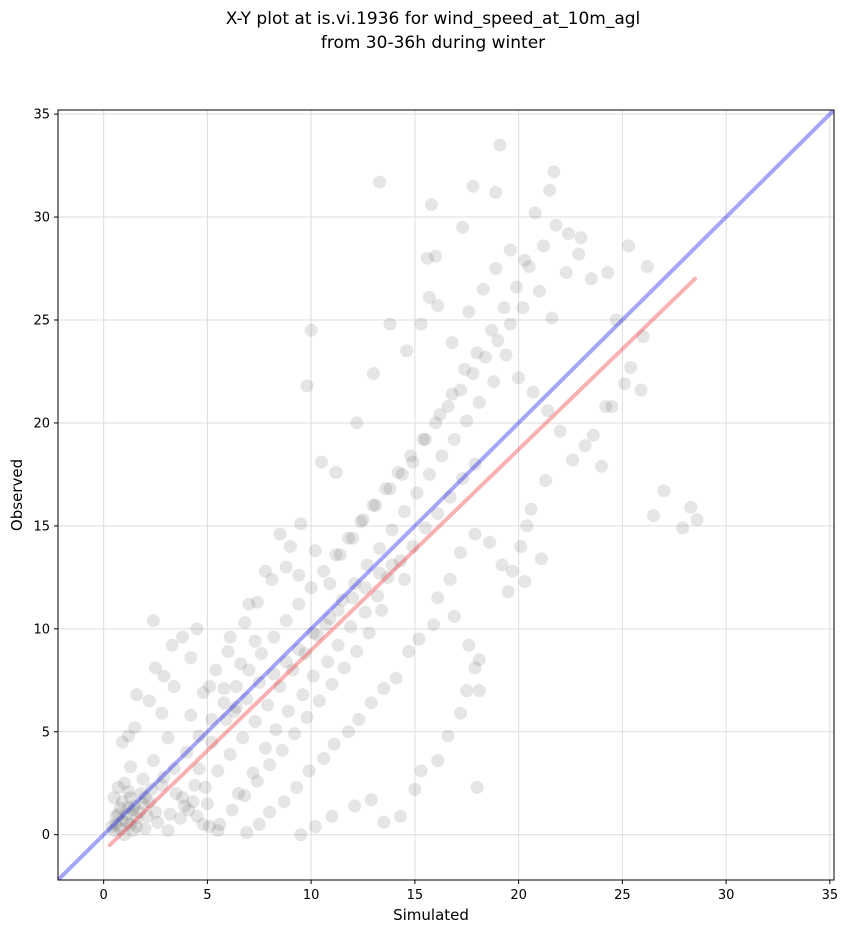  Describe the element at coordinates (41, 423) in the screenshot. I see `y-tick-label: 20` at that location.